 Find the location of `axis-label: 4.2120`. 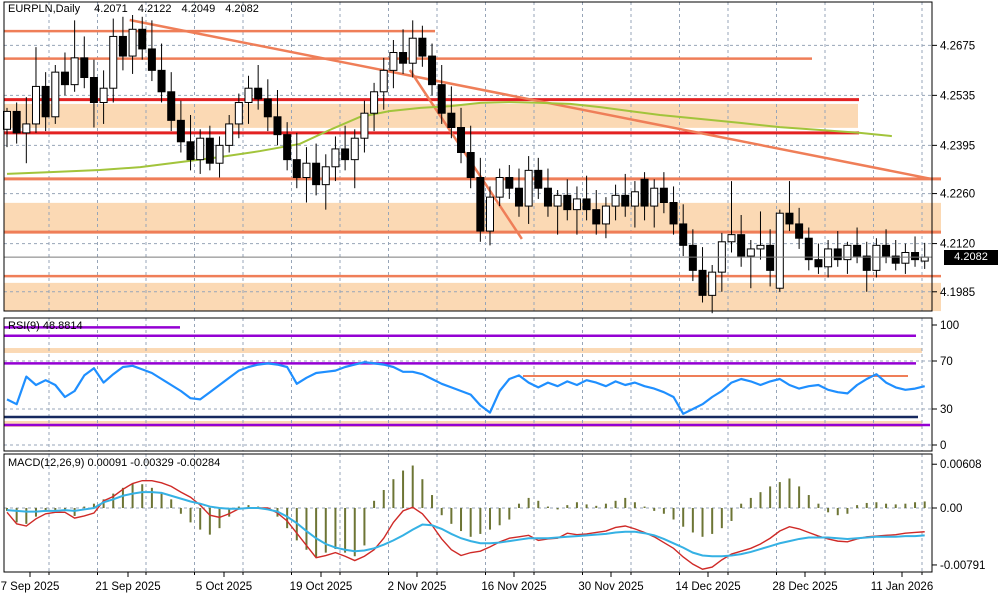

axis-label: 4.2120 is located at coordinates (957, 245).